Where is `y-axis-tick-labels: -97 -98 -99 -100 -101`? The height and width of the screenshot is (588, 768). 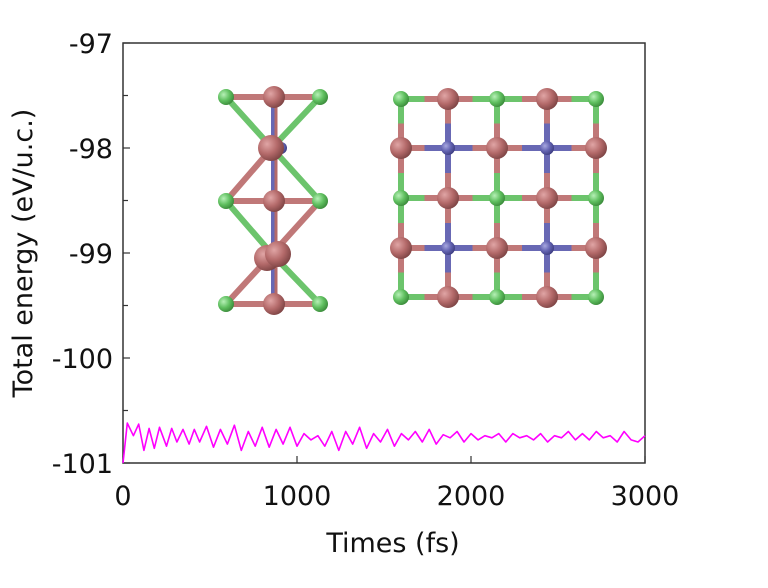
y-axis-tick-labels: -97 -98 -99 -100 -101 is located at coordinates (82, 254).